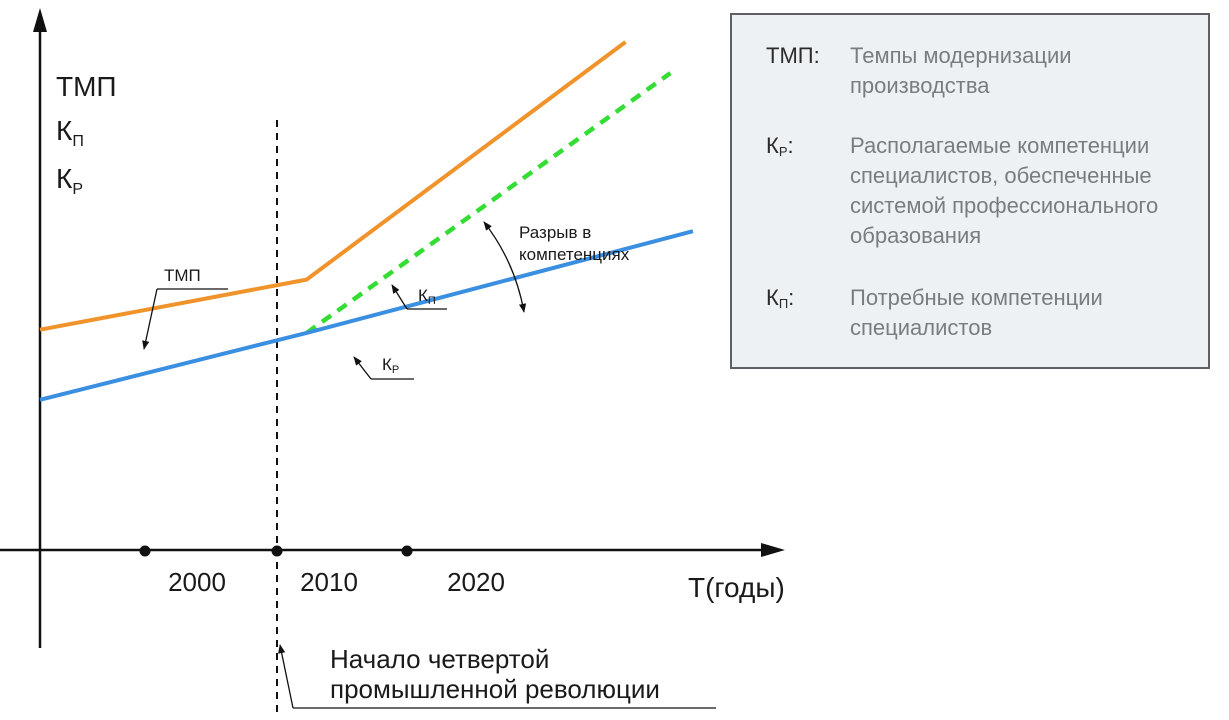  I want to click on x-tick-label-2020: 2020, so click(476, 582).